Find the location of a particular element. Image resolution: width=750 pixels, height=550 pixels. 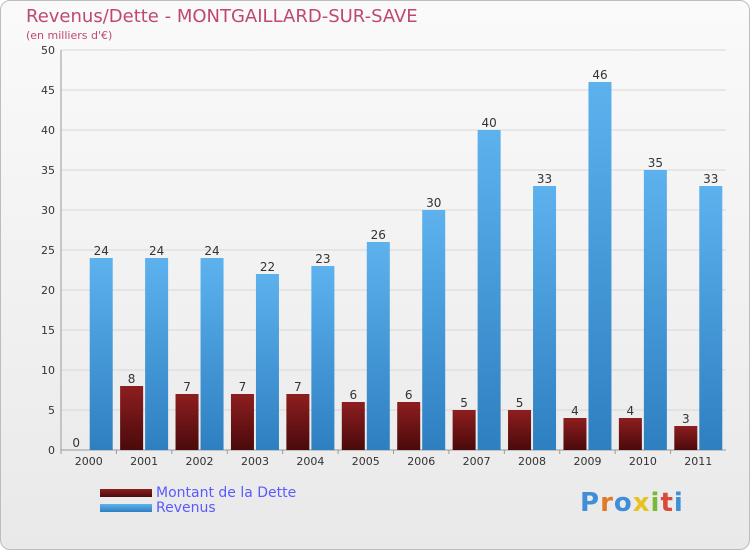

revenue-value-label: 30 is located at coordinates (433, 203).